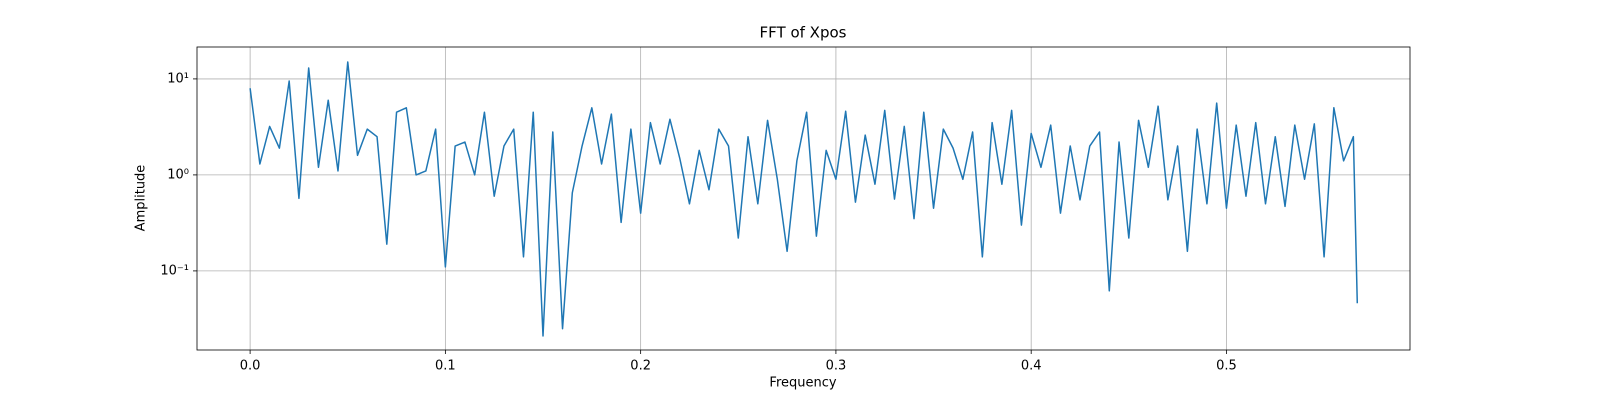  Describe the element at coordinates (178, 174) in the screenshot. I see `y-tick-label: 10⁰` at that location.